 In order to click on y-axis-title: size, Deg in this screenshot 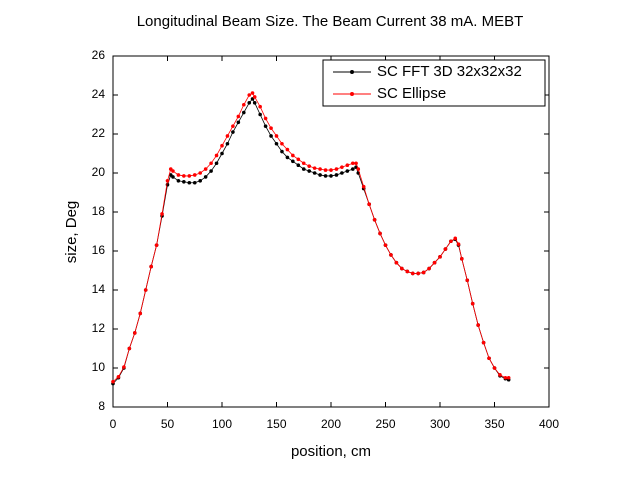, I will do `click(71, 232)`.